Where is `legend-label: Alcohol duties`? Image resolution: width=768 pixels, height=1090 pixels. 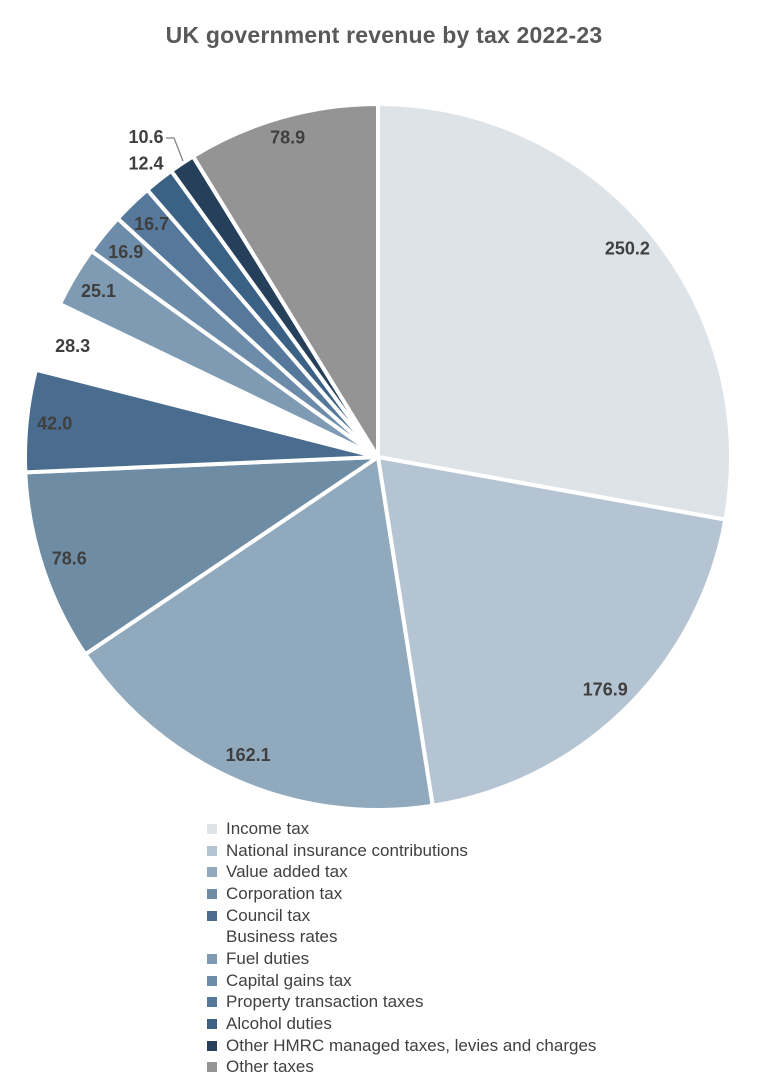
legend-label: Alcohol duties is located at coordinates (279, 1024).